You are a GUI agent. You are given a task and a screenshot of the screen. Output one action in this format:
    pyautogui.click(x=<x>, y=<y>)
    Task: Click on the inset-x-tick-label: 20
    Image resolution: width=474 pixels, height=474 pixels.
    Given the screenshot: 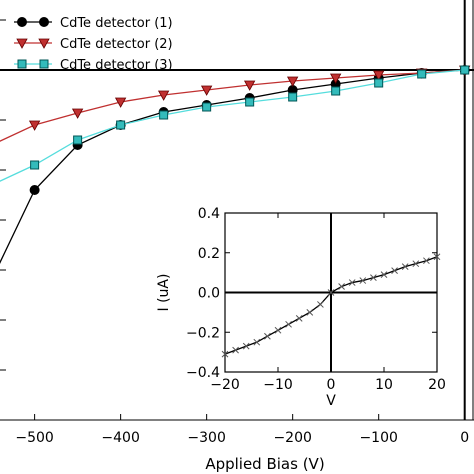 What is the action you would take?
    pyautogui.click(x=437, y=385)
    